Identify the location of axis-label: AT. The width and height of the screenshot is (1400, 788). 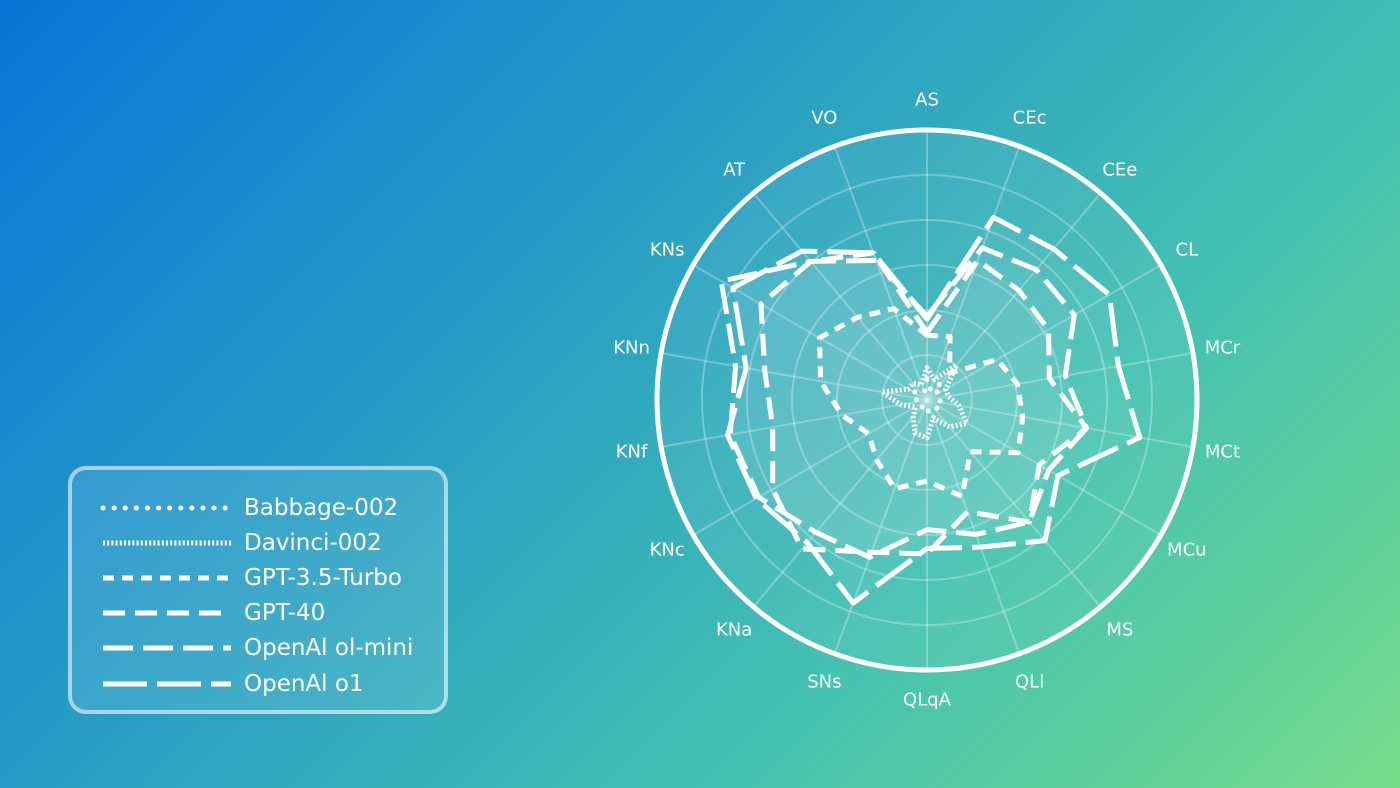
(734, 170).